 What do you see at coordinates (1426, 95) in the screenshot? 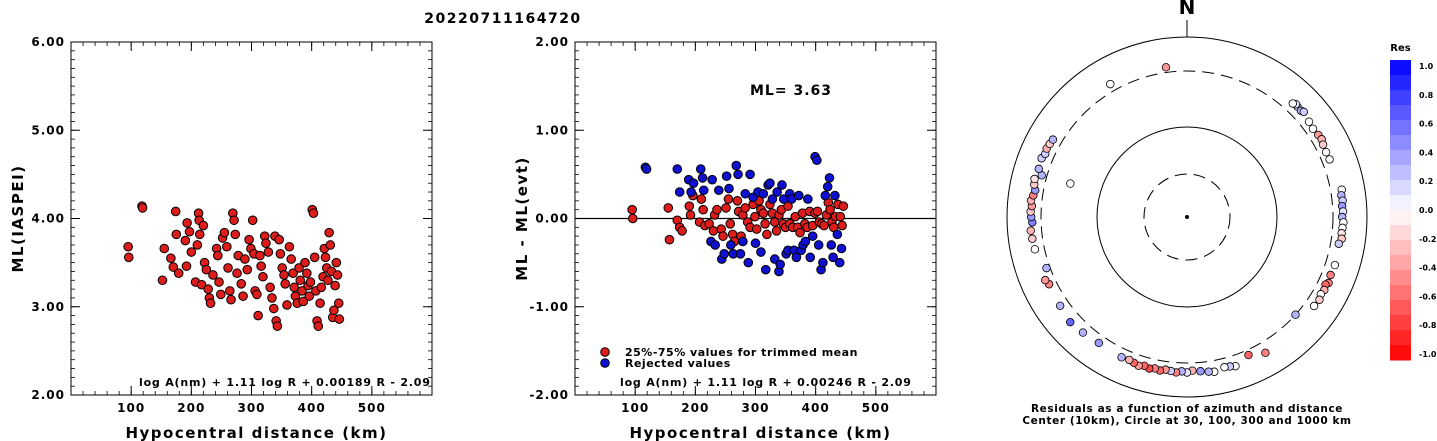
I see `colorbar-tick-label: 0.8` at bounding box center [1426, 95].